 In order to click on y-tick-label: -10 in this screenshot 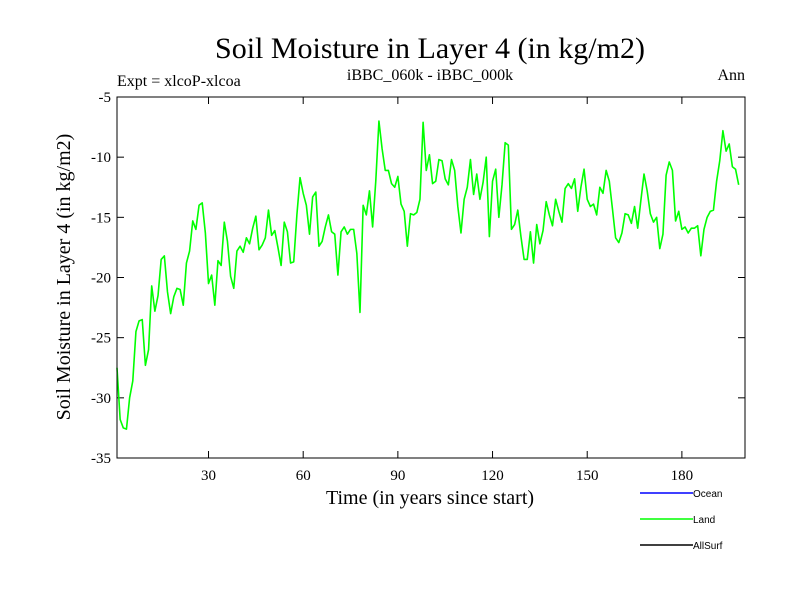, I will do `click(101, 158)`.